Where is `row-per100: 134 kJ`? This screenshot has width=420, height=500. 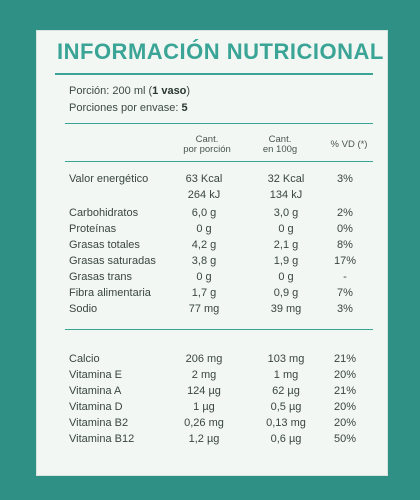 row-per100: 134 kJ is located at coordinates (286, 195).